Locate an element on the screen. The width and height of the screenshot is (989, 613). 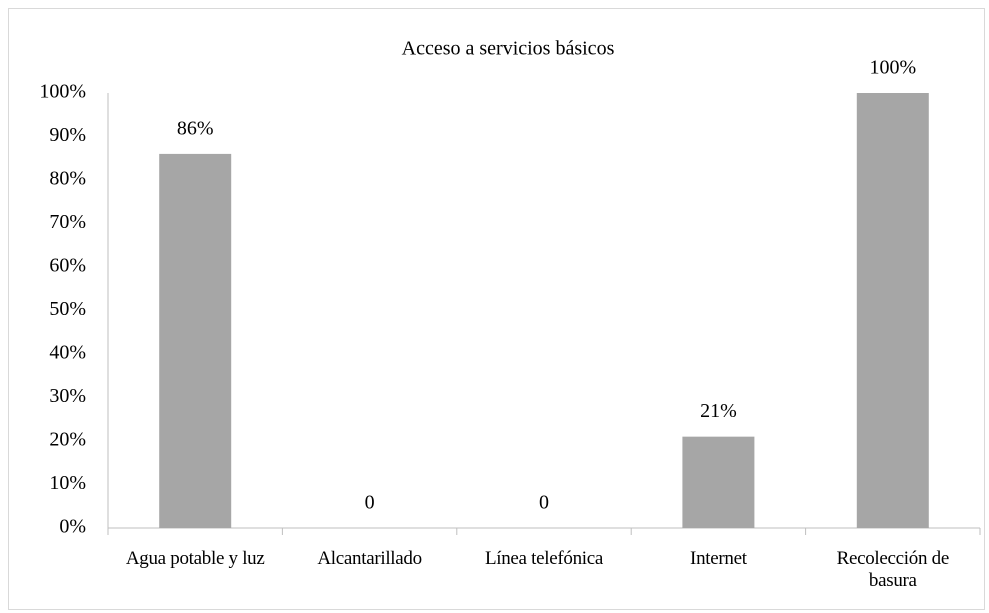
y-tick-label: 90% is located at coordinates (67, 135).